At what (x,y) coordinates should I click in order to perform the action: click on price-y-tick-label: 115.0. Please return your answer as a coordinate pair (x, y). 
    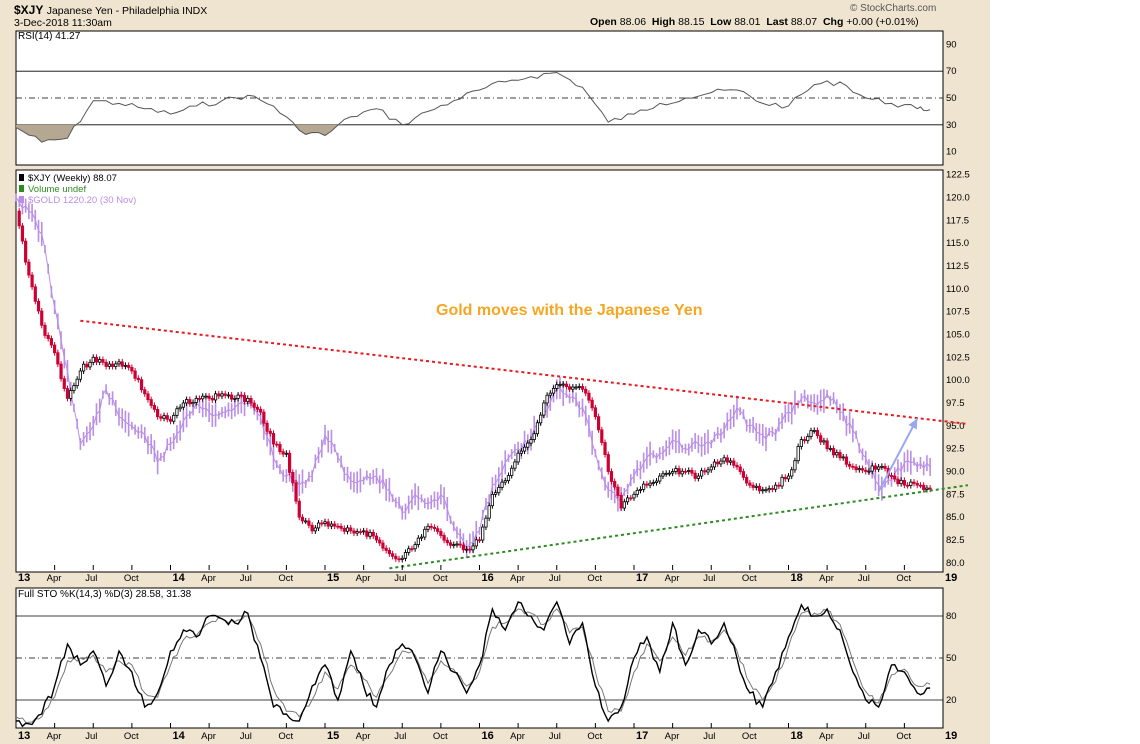
    Looking at the image, I should click on (957, 243).